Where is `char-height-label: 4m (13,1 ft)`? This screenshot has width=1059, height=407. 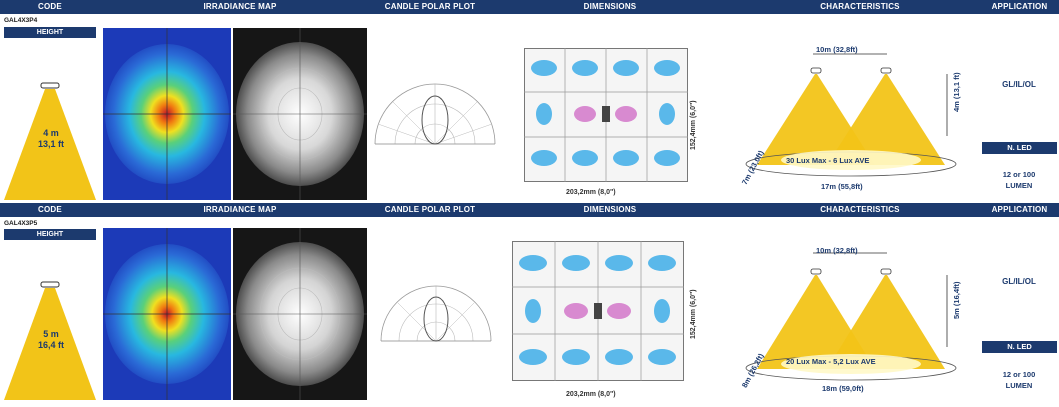 char-height-label: 4m (13,1 ft) is located at coordinates (956, 92).